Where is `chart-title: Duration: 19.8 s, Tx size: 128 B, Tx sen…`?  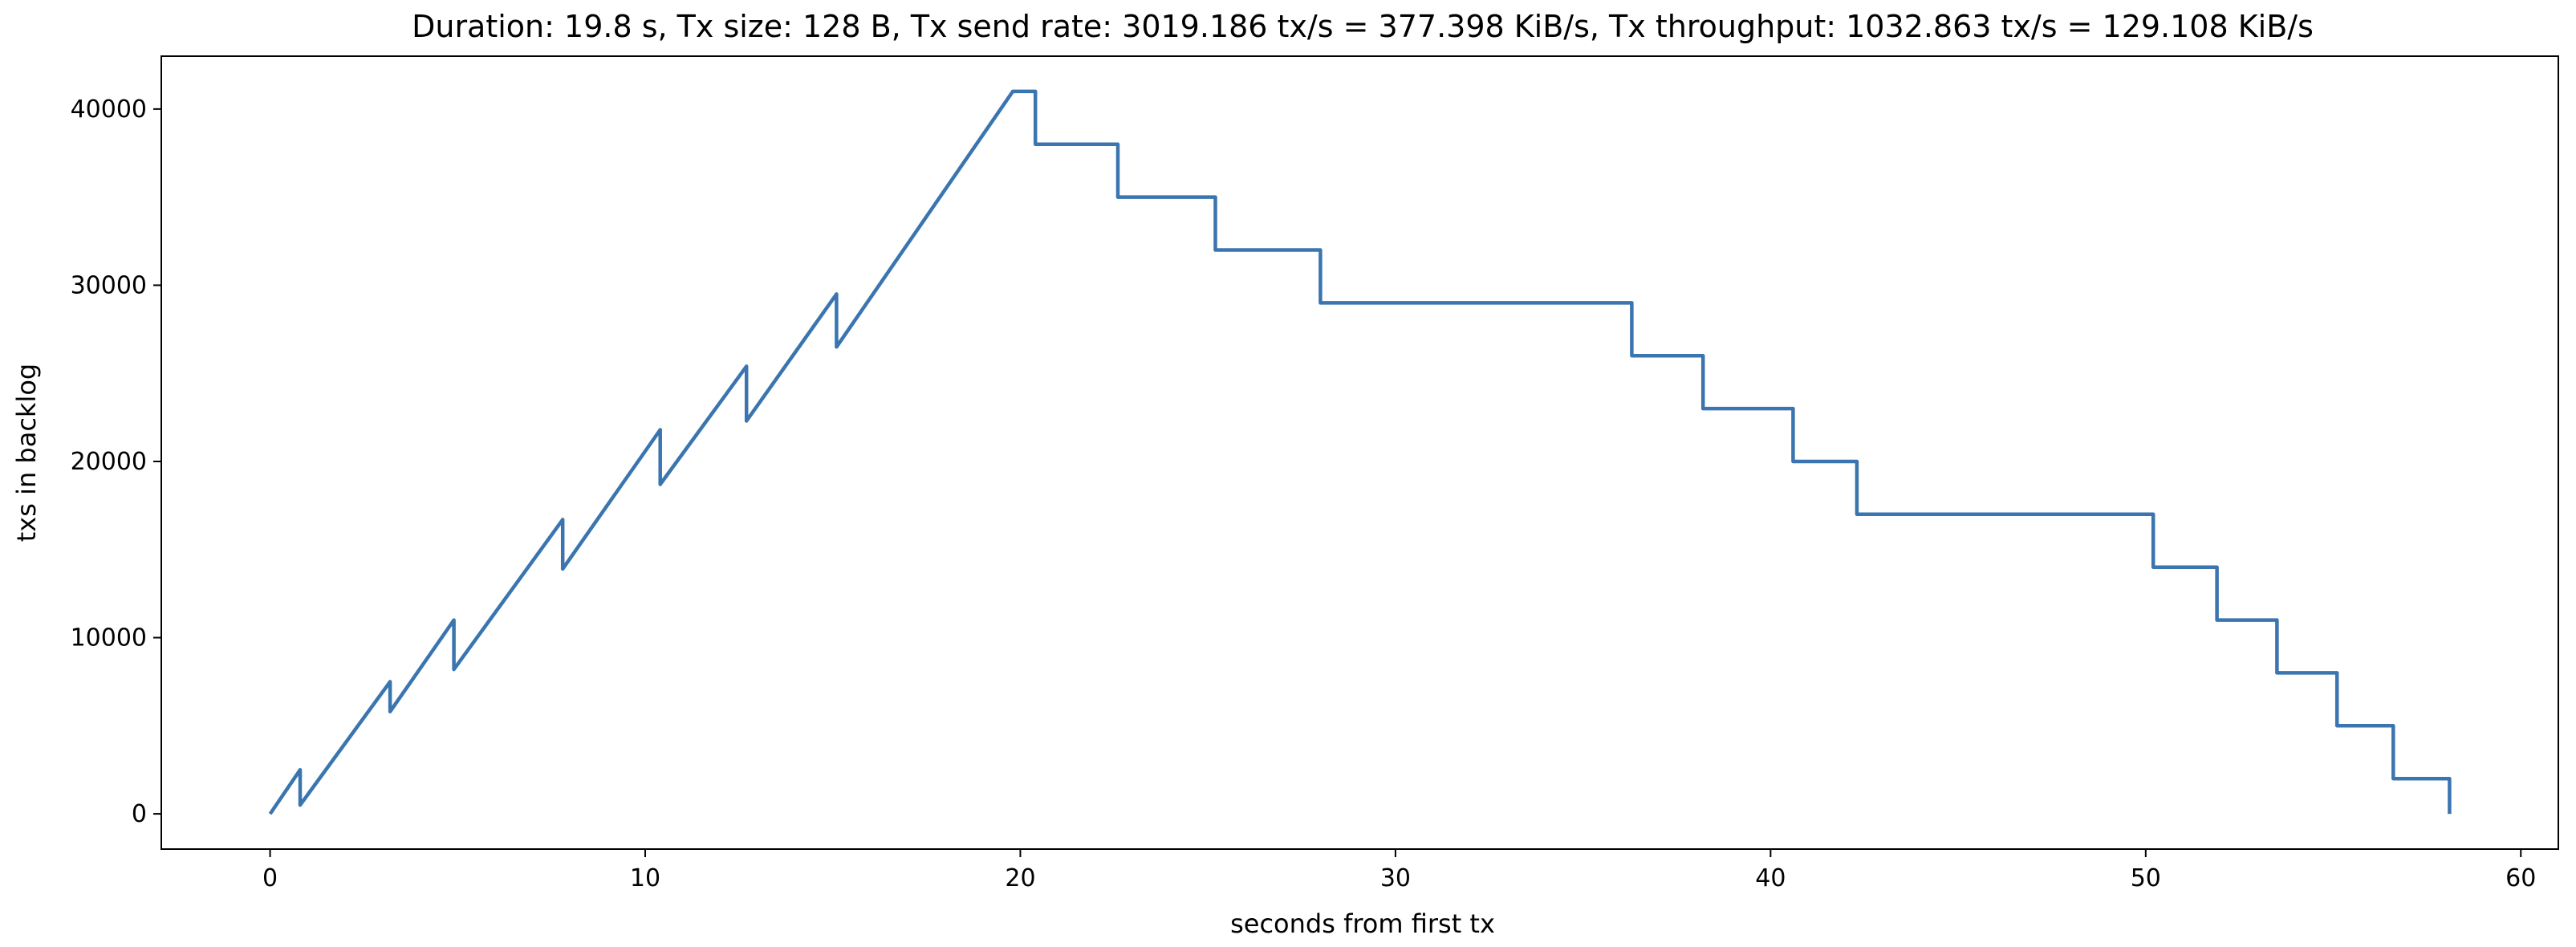 chart-title: Duration: 19.8 s, Tx size: 128 B, Tx sen… is located at coordinates (1363, 26).